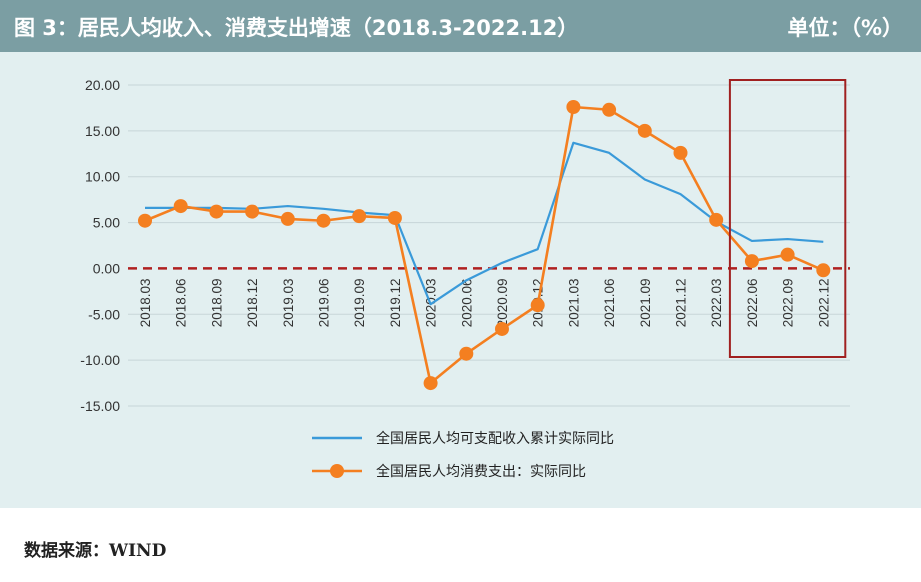  What do you see at coordinates (100, 245) in the screenshot?
I see `y-axis: 20.00 15.00 10.00 5.00 0.00 -5.00 -10.00 -15.00` at bounding box center [100, 245].